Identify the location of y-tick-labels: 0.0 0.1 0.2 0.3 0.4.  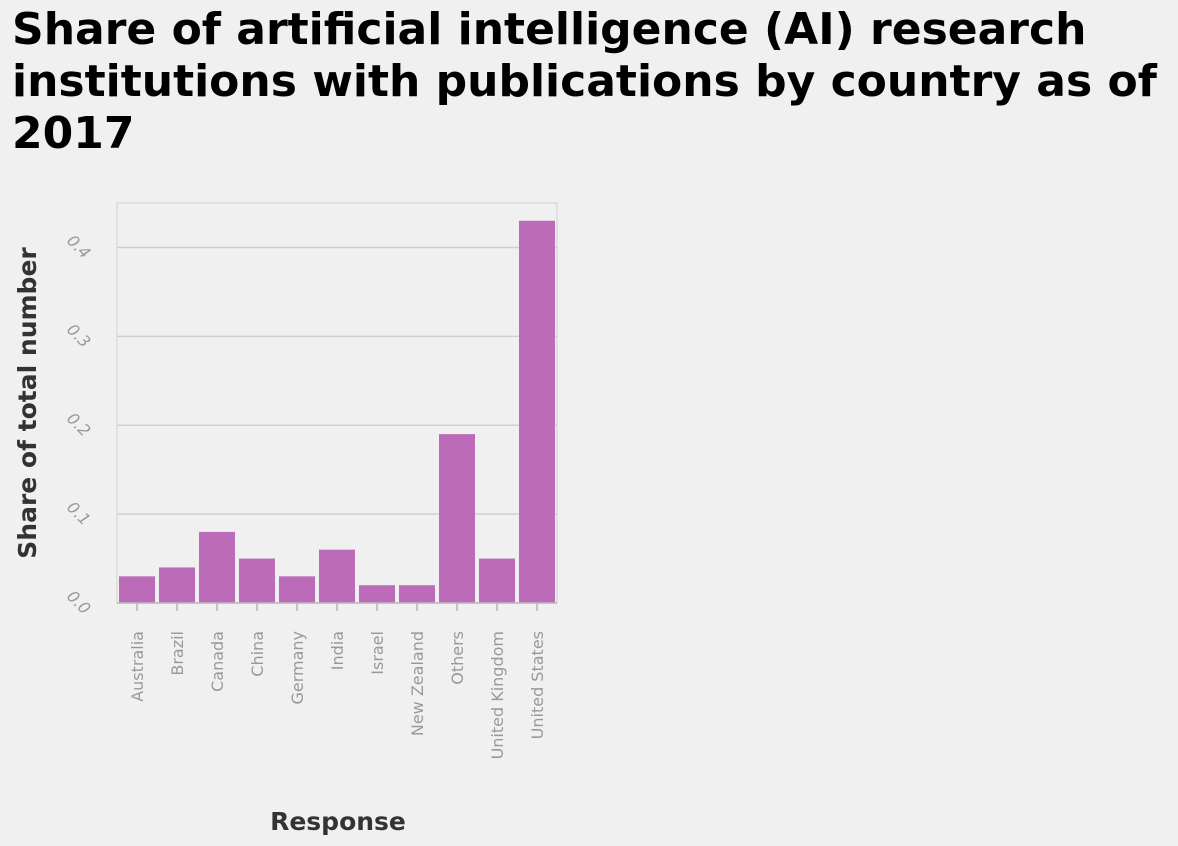
(78, 424).